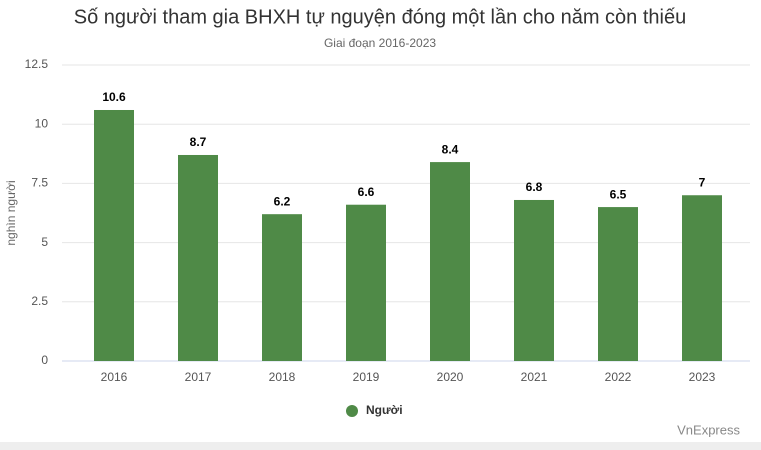  Describe the element at coordinates (380, 446) in the screenshot. I see `bottom-strip` at that location.